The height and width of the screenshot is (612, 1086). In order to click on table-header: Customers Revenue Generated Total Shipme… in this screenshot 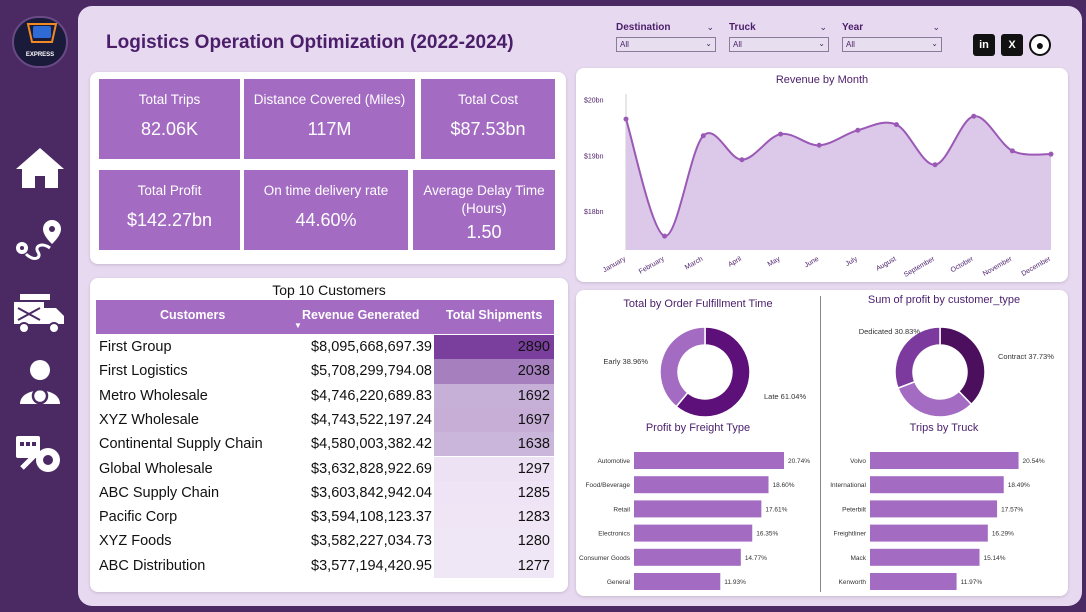, I will do `click(325, 317)`.